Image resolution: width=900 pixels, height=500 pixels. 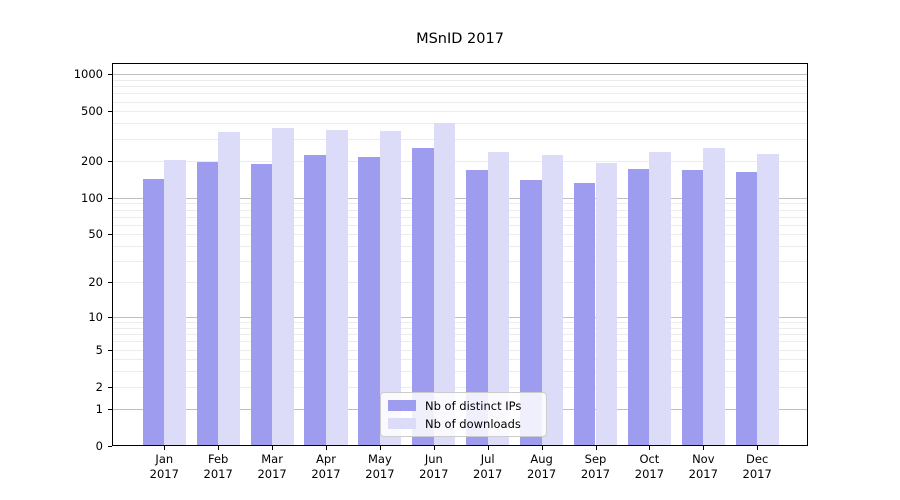 What do you see at coordinates (541, 459) in the screenshot?
I see `x-tick-month: Aug` at bounding box center [541, 459].